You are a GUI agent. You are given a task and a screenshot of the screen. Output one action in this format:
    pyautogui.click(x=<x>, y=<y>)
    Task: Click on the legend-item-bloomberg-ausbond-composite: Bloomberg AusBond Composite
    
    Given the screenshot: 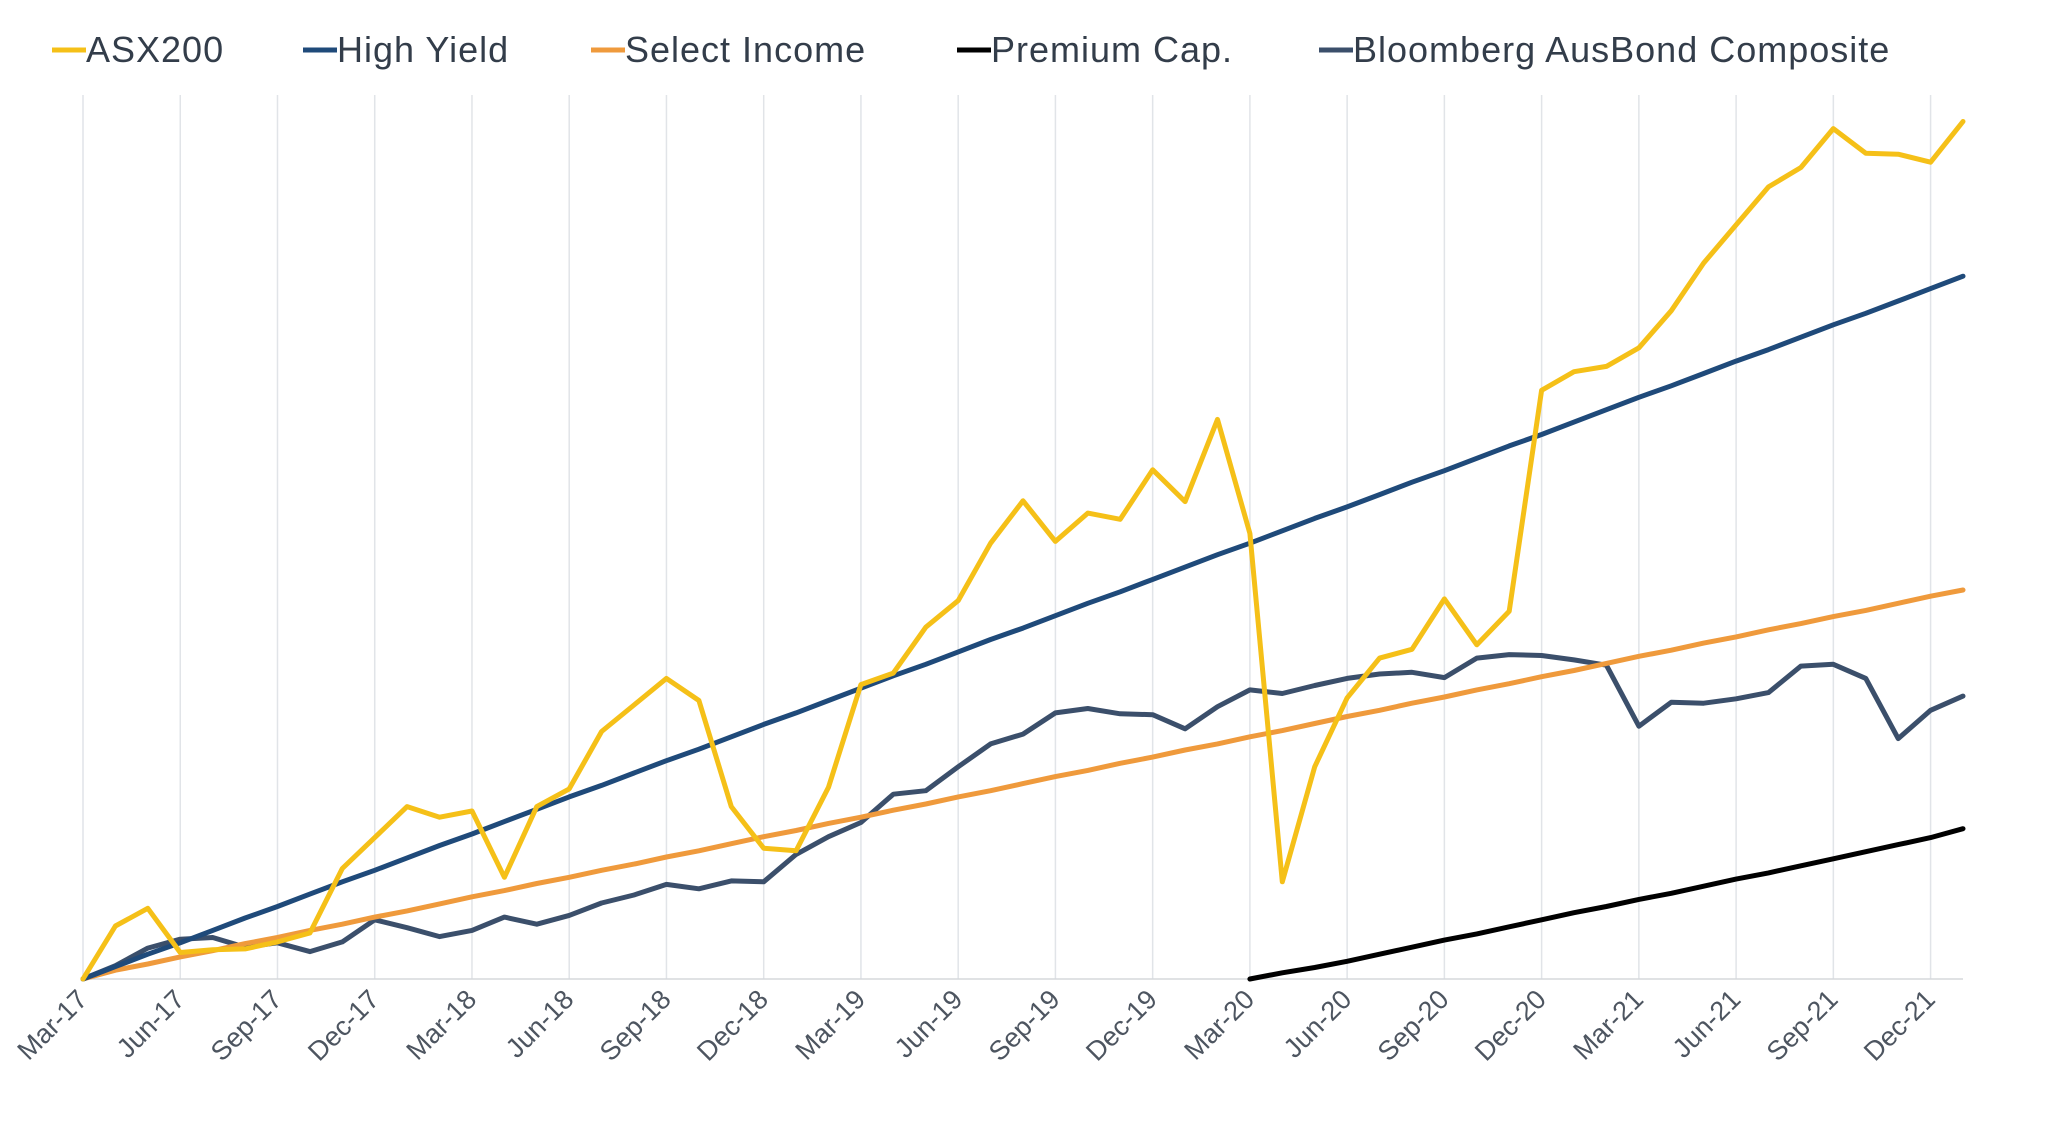 What is the action you would take?
    pyautogui.click(x=1604, y=49)
    